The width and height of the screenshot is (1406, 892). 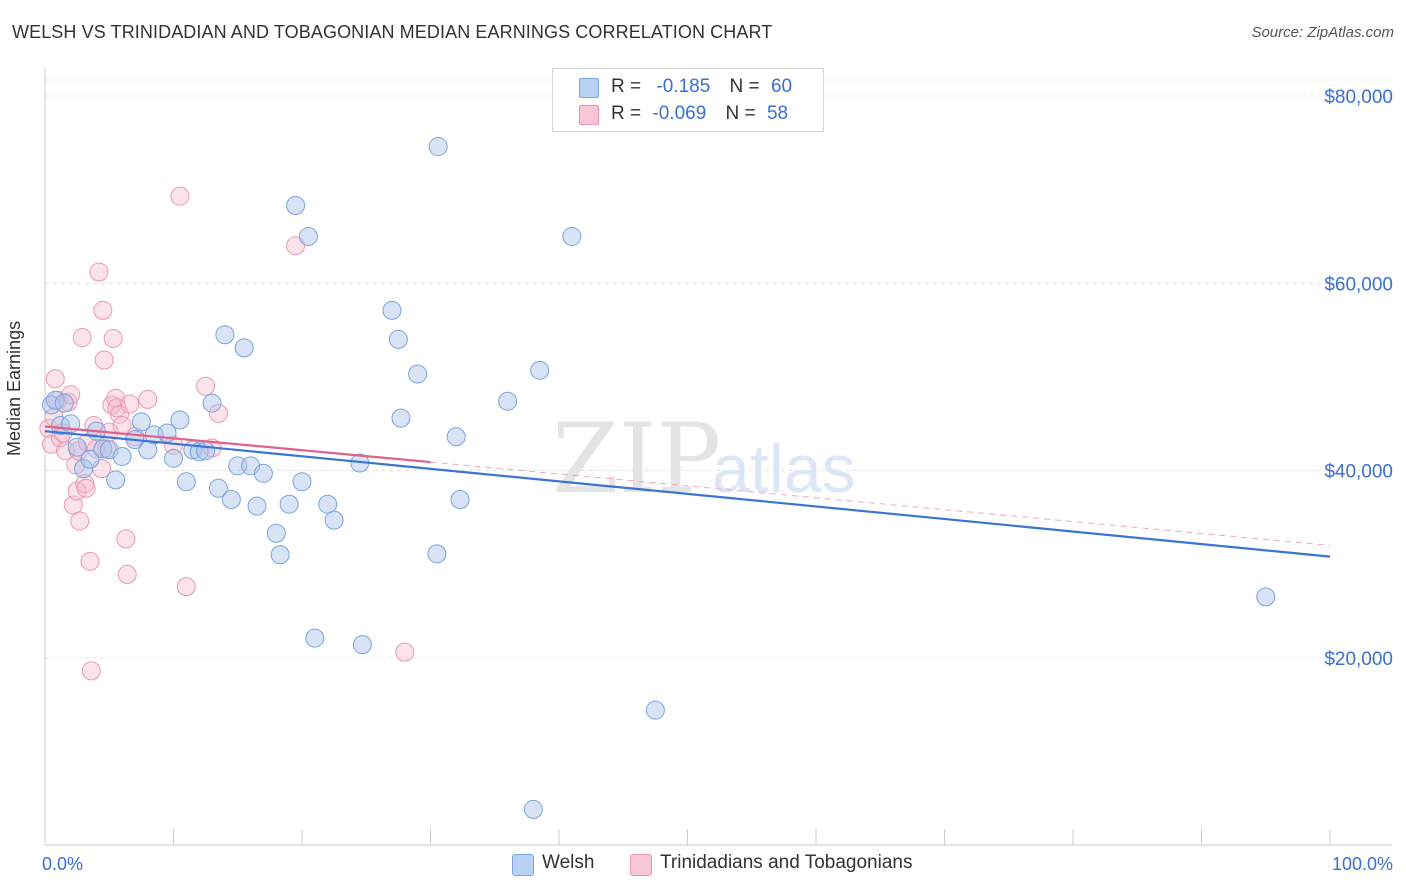 I want to click on y-tick-label: $80,000, so click(x=1358, y=97).